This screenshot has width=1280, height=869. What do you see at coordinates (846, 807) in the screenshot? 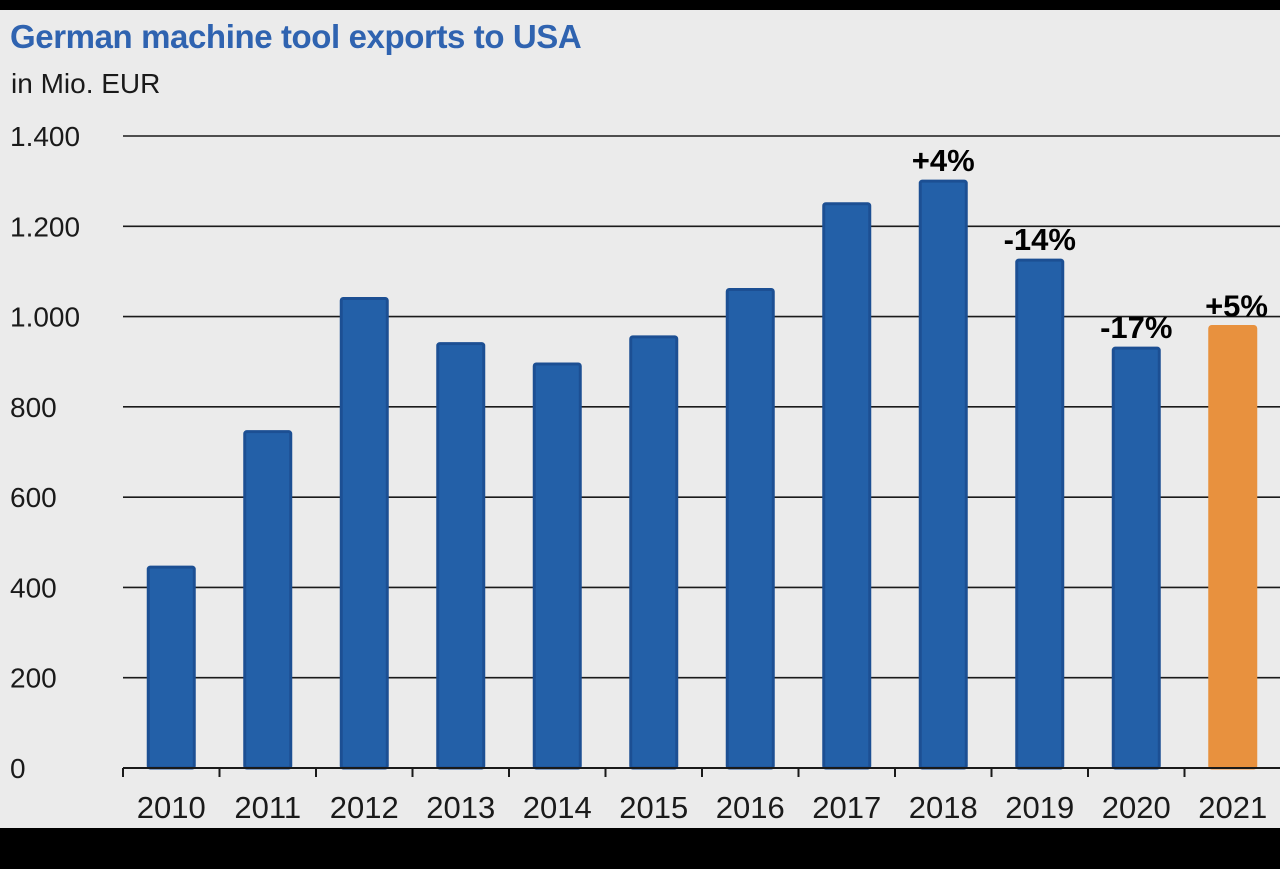
I see `x-tick-label: 2017` at bounding box center [846, 807].